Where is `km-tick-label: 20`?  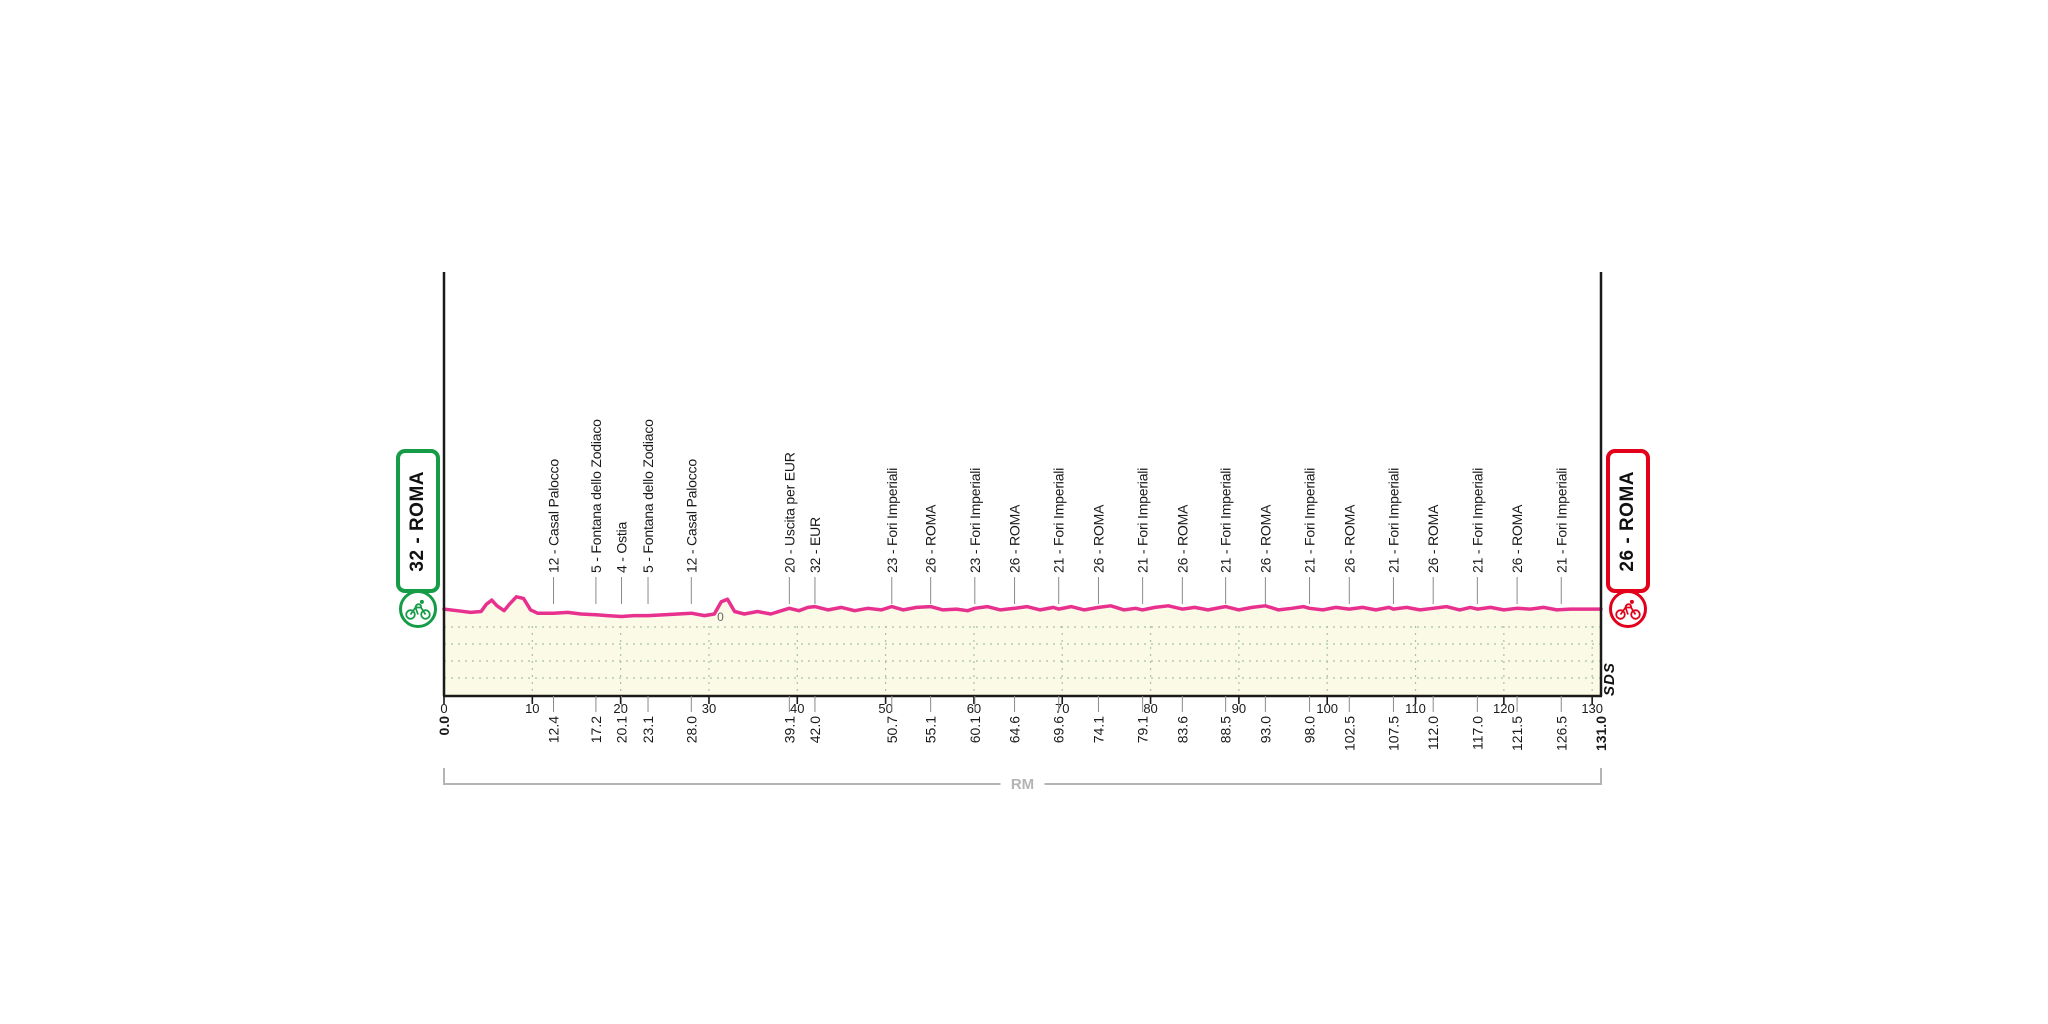
km-tick-label: 20 is located at coordinates (620, 708).